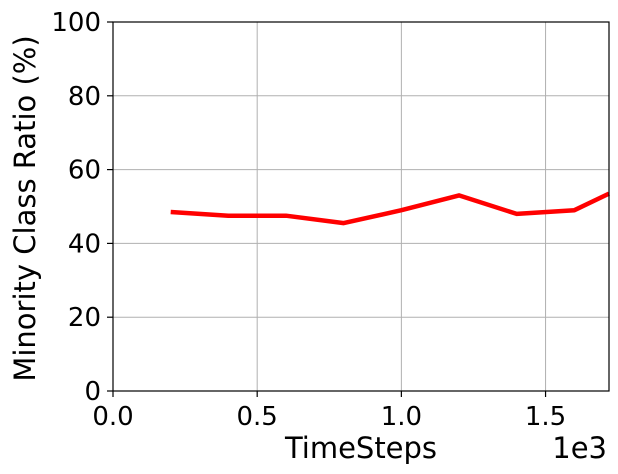 This screenshot has height=474, width=618. What do you see at coordinates (112, 417) in the screenshot?
I see `x-tick-label: 0.0` at bounding box center [112, 417].